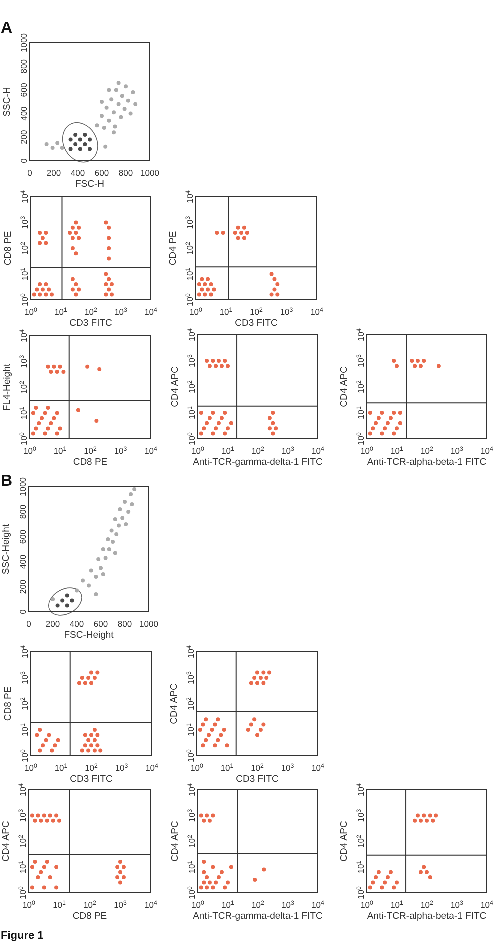 This screenshot has width=498, height=944. What do you see at coordinates (173, 248) in the screenshot?
I see `y-axis-title: CD4 PE` at bounding box center [173, 248].